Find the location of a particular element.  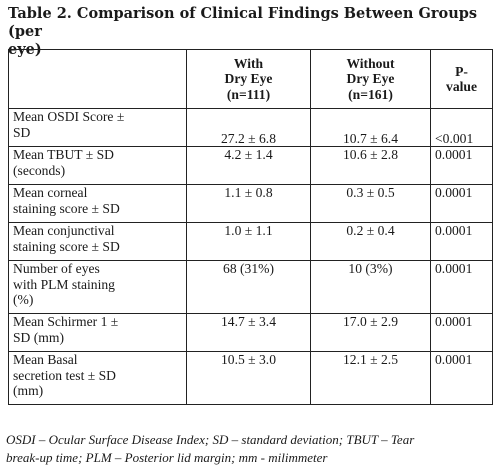

row-label-line: with PLM staining is located at coordinates (64, 284).